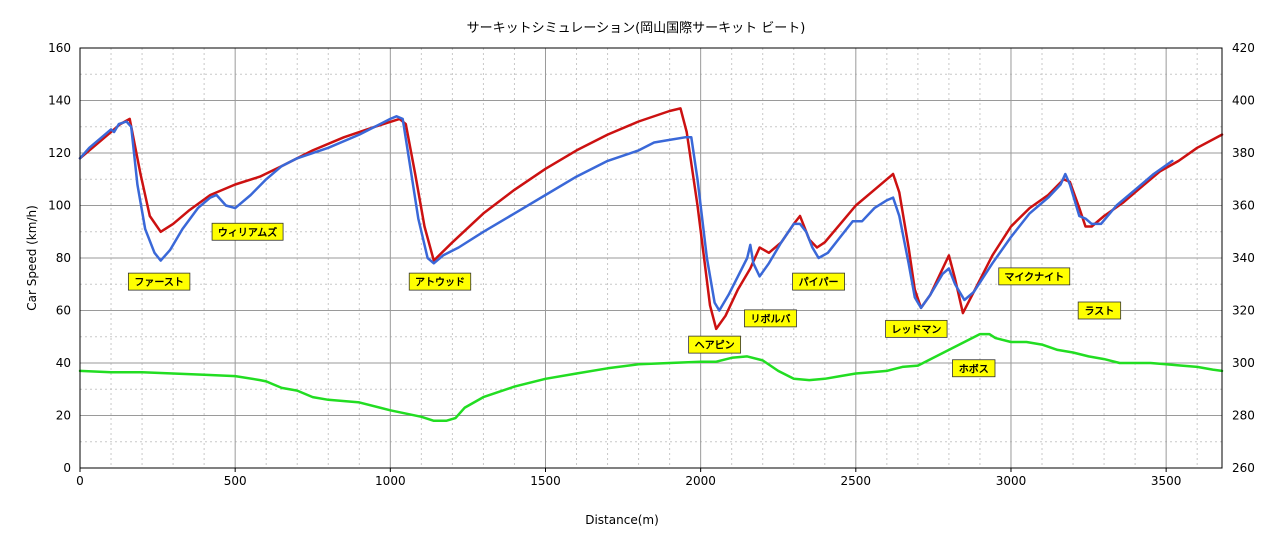 This screenshot has height=546, width=1280. What do you see at coordinates (63, 258) in the screenshot?
I see `y-tick-label: 80` at bounding box center [63, 258].